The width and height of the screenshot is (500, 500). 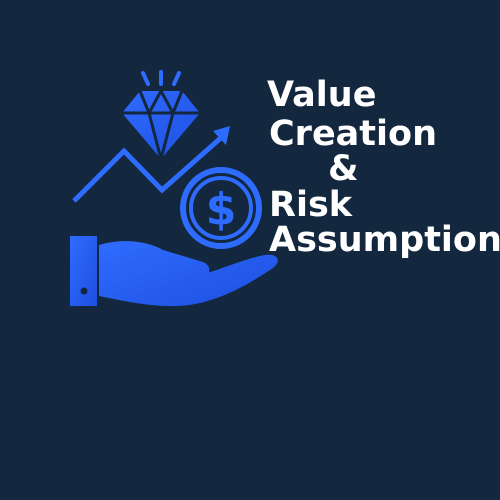 I want to click on diamond-icon, so click(x=161, y=115).